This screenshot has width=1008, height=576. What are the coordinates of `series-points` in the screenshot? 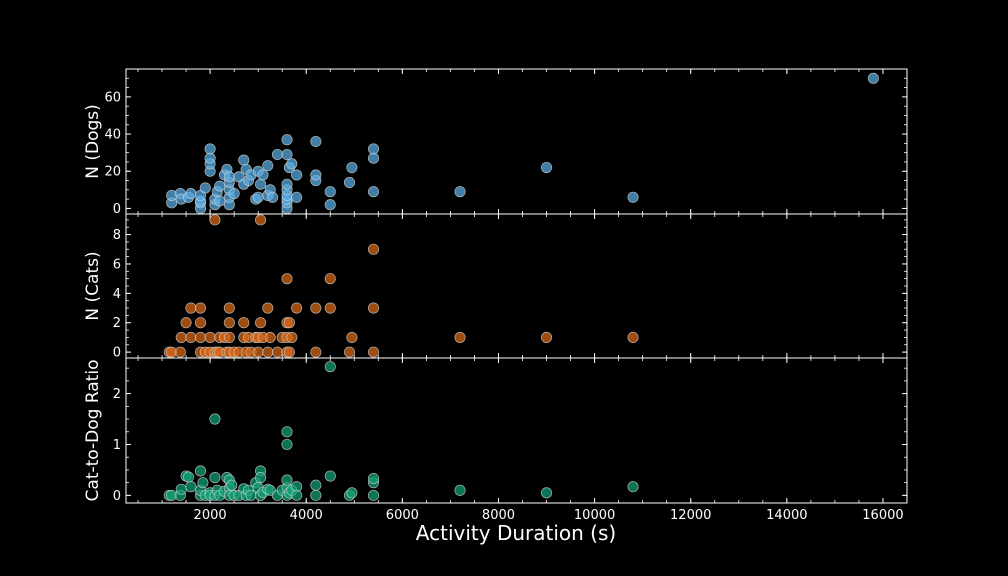 It's located at (401, 286).